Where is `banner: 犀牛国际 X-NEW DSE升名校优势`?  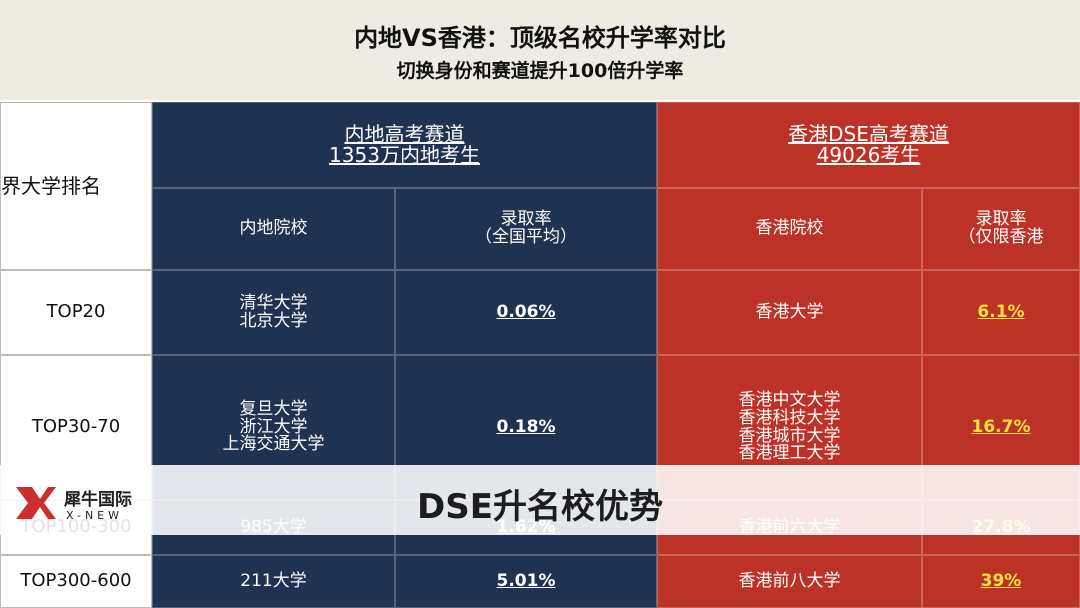 banner: 犀牛国际 X-NEW DSE升名校优势 is located at coordinates (540, 500).